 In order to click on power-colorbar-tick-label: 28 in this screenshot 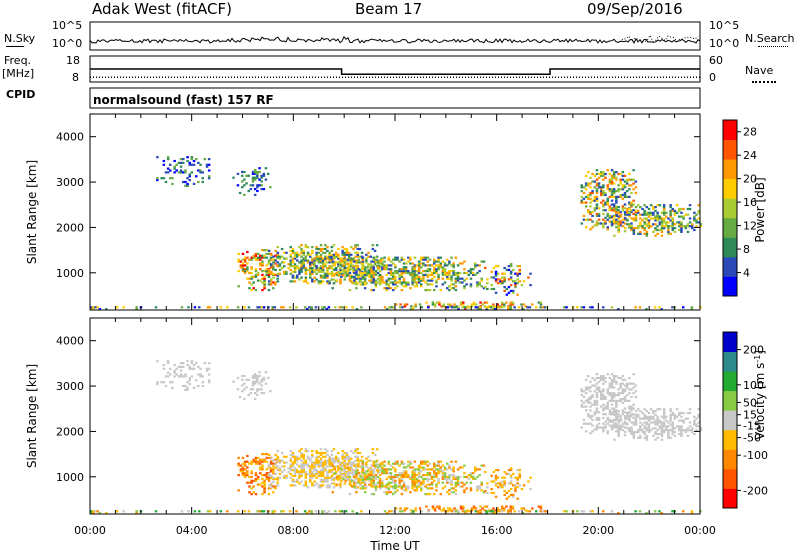, I will do `click(750, 132)`.